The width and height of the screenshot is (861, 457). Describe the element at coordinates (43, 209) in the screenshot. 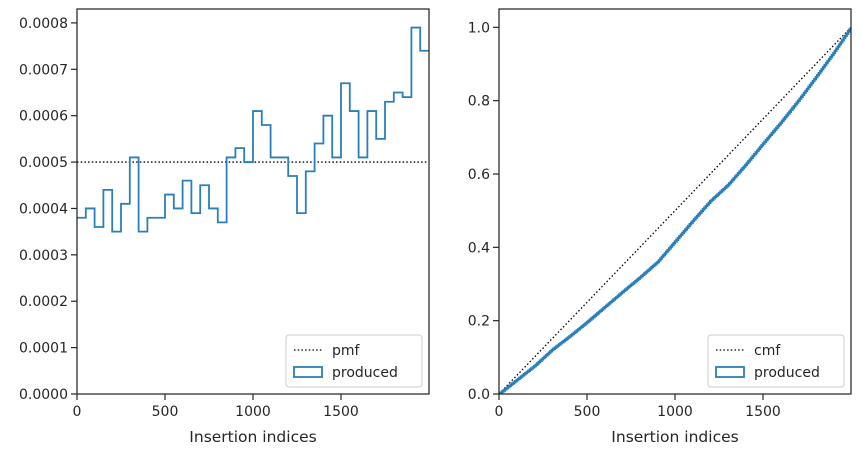

I see `y-tick-label: 0.0004` at that location.